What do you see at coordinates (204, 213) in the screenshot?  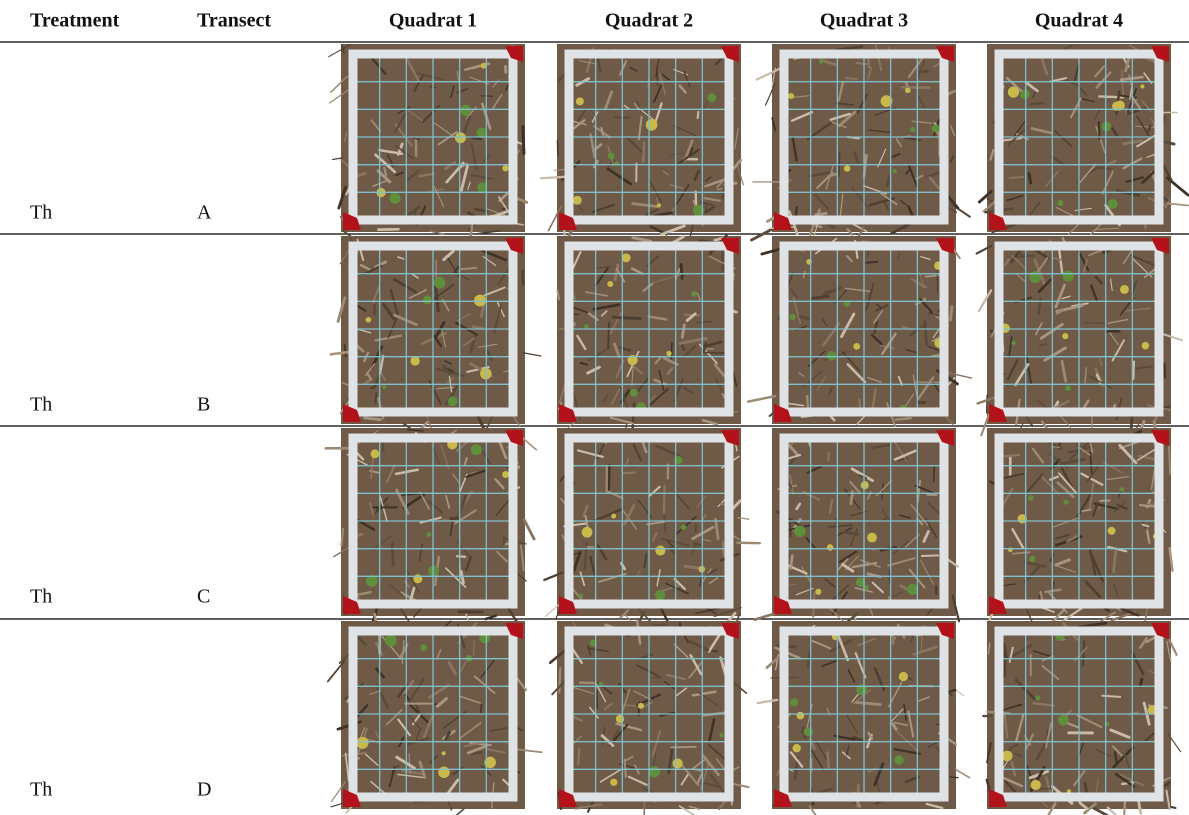 I see `cell-text: A` at bounding box center [204, 213].